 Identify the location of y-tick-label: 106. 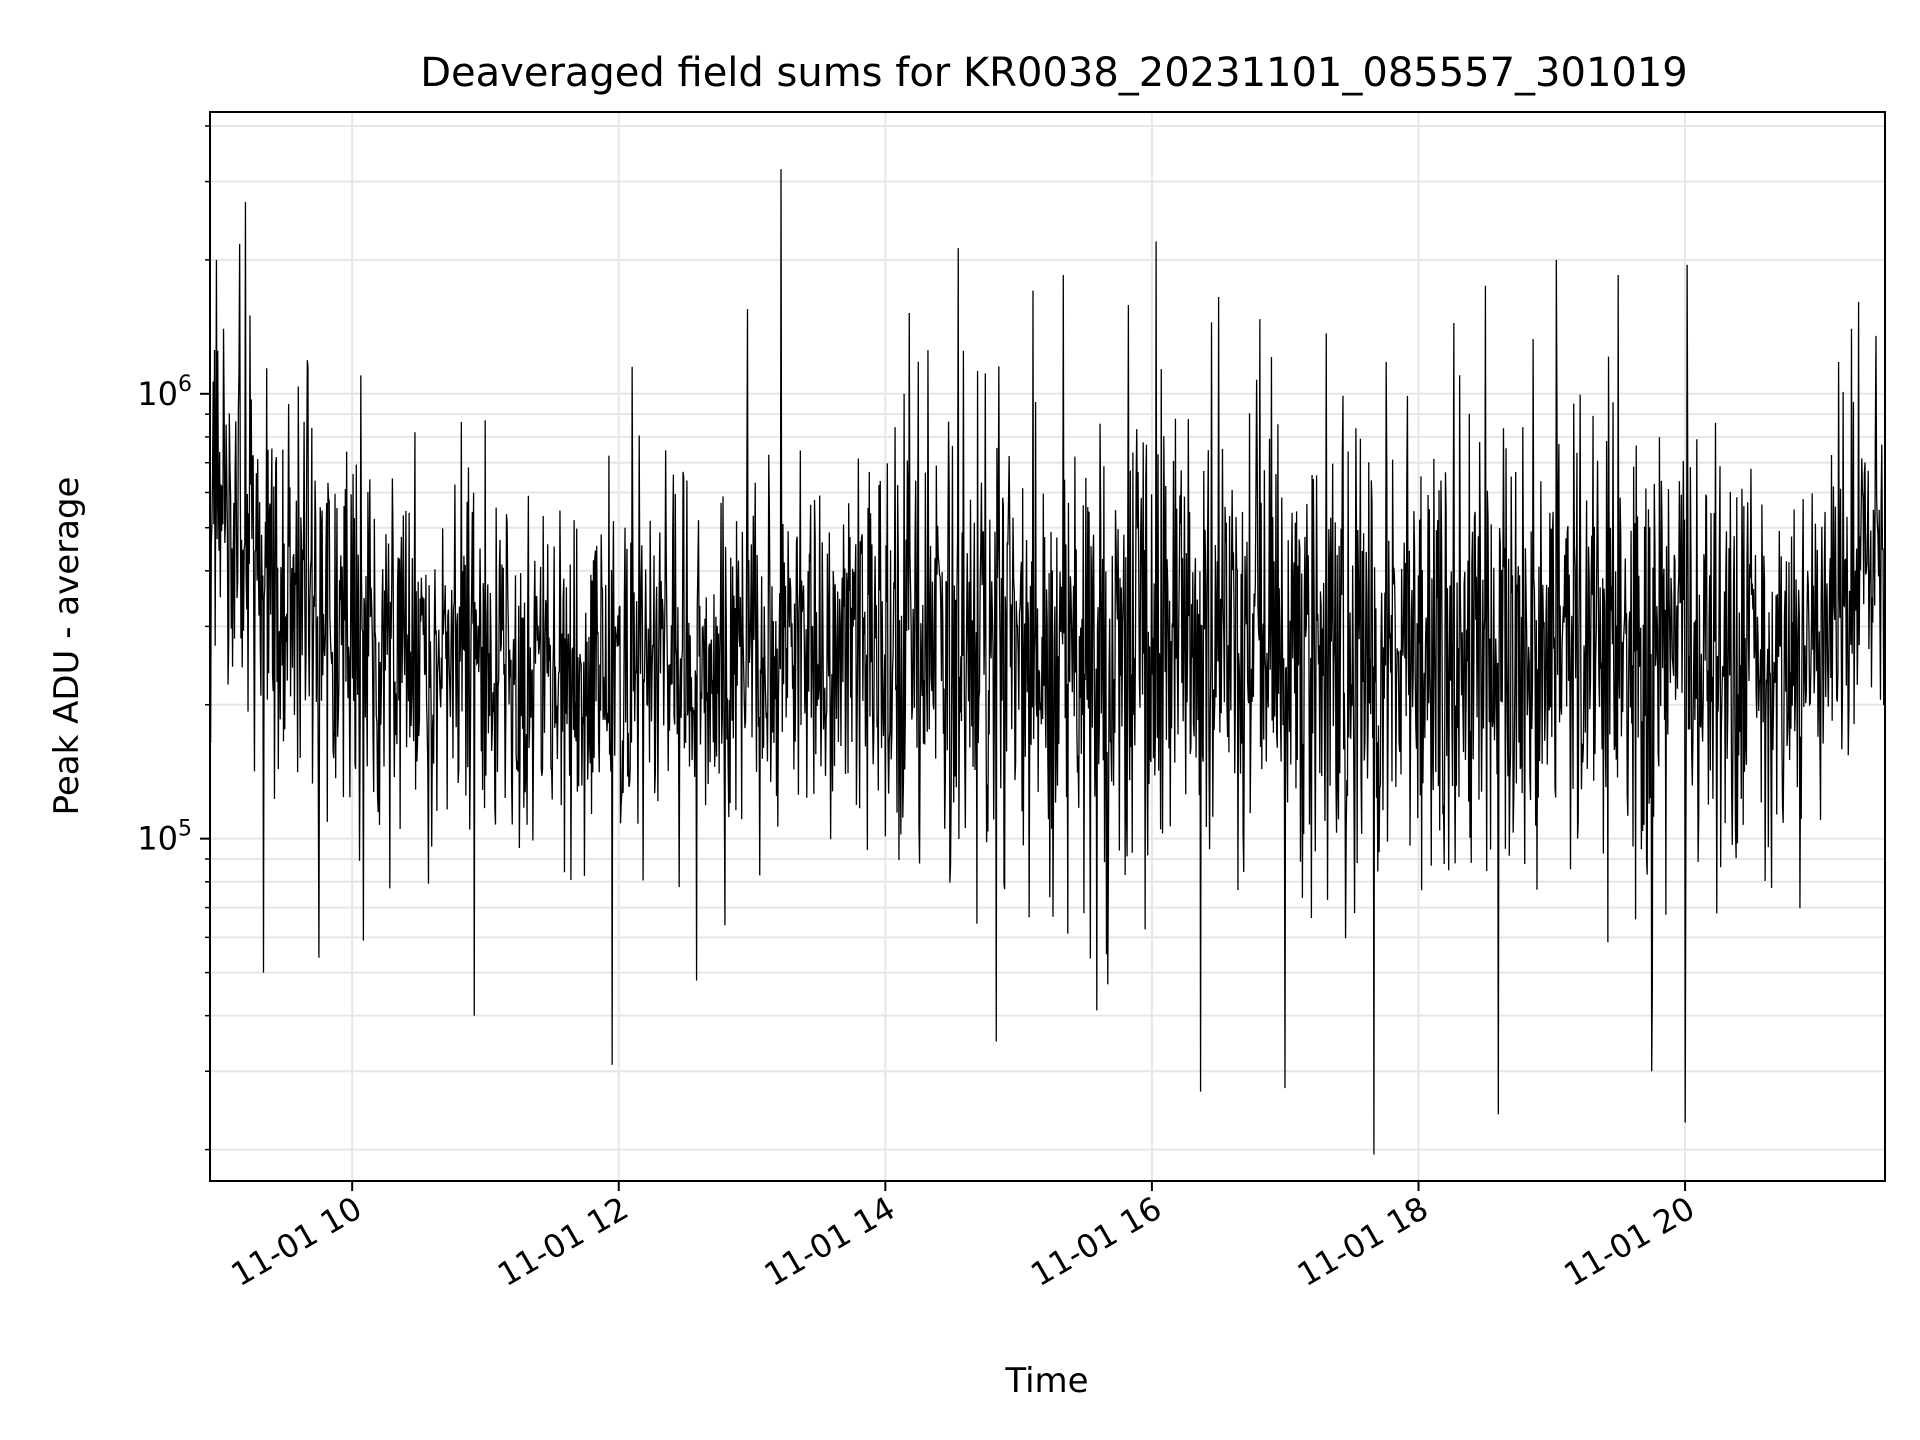
(164, 392).